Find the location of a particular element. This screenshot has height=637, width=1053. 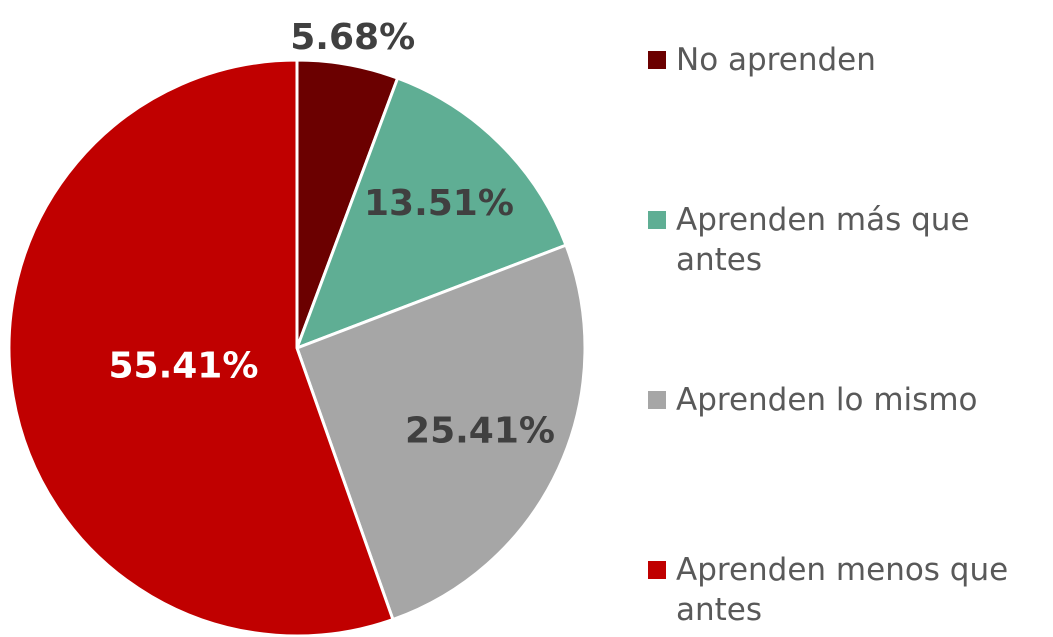

legend-label: Aprenden menos que antes is located at coordinates (842, 590).